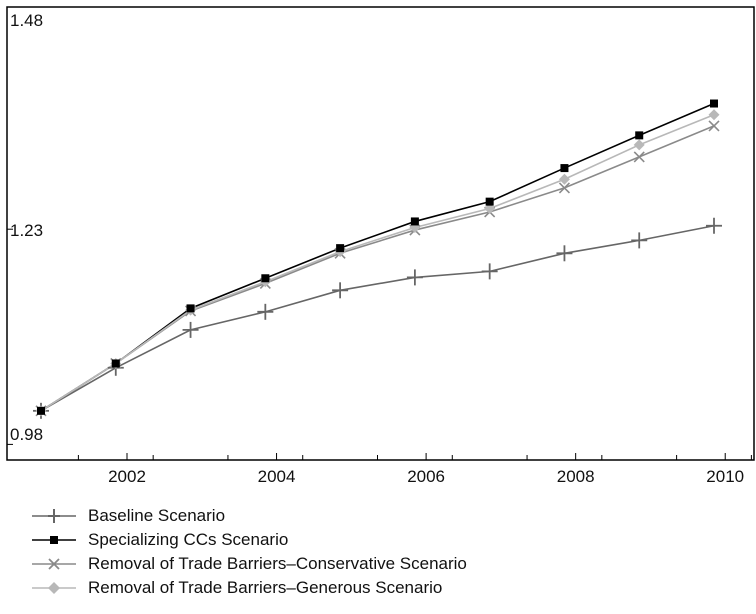 The image size is (756, 614). I want to click on y-axis: 1.48 1.23 0.98, so click(25, 225).